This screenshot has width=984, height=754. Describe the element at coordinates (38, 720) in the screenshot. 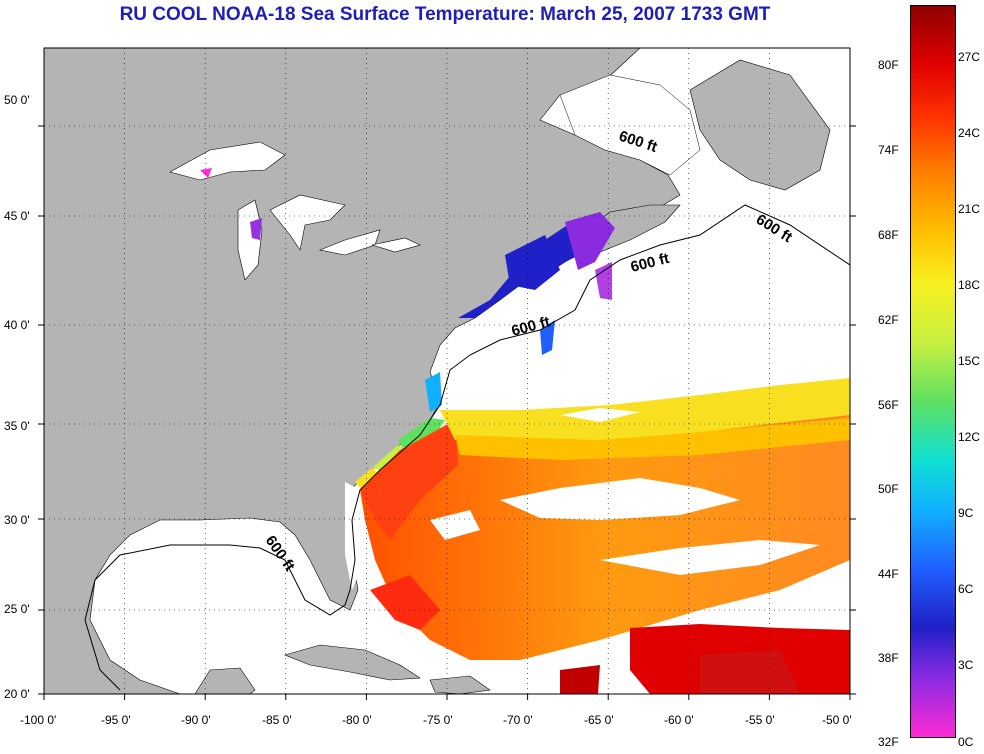

I see `lon-label: -100 0'` at that location.